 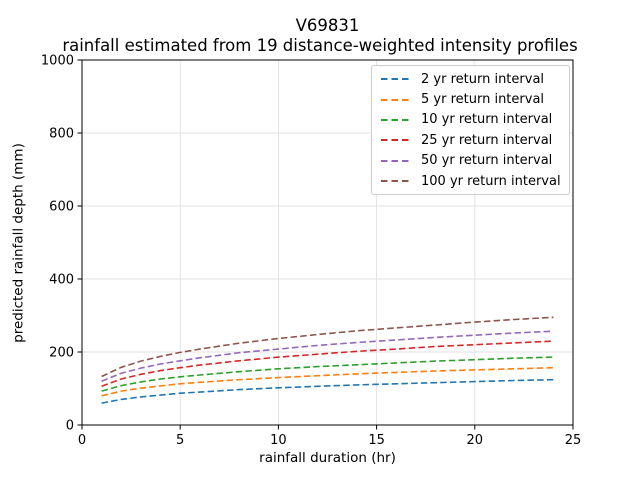 I want to click on y-tick-label: 0, so click(x=70, y=426).